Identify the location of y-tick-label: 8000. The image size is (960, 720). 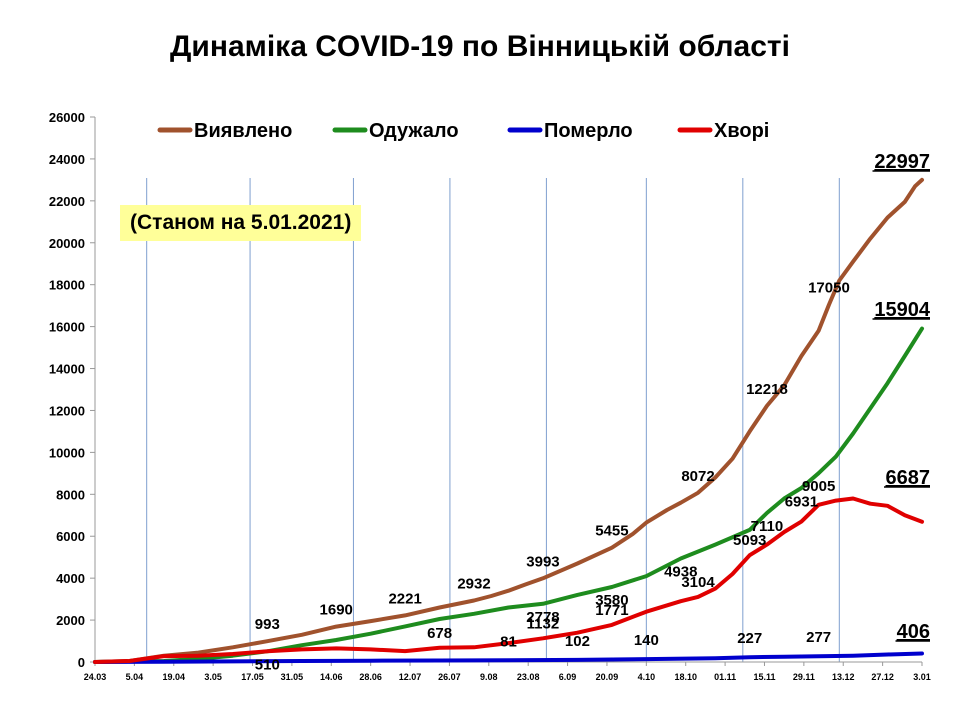
(70, 494).